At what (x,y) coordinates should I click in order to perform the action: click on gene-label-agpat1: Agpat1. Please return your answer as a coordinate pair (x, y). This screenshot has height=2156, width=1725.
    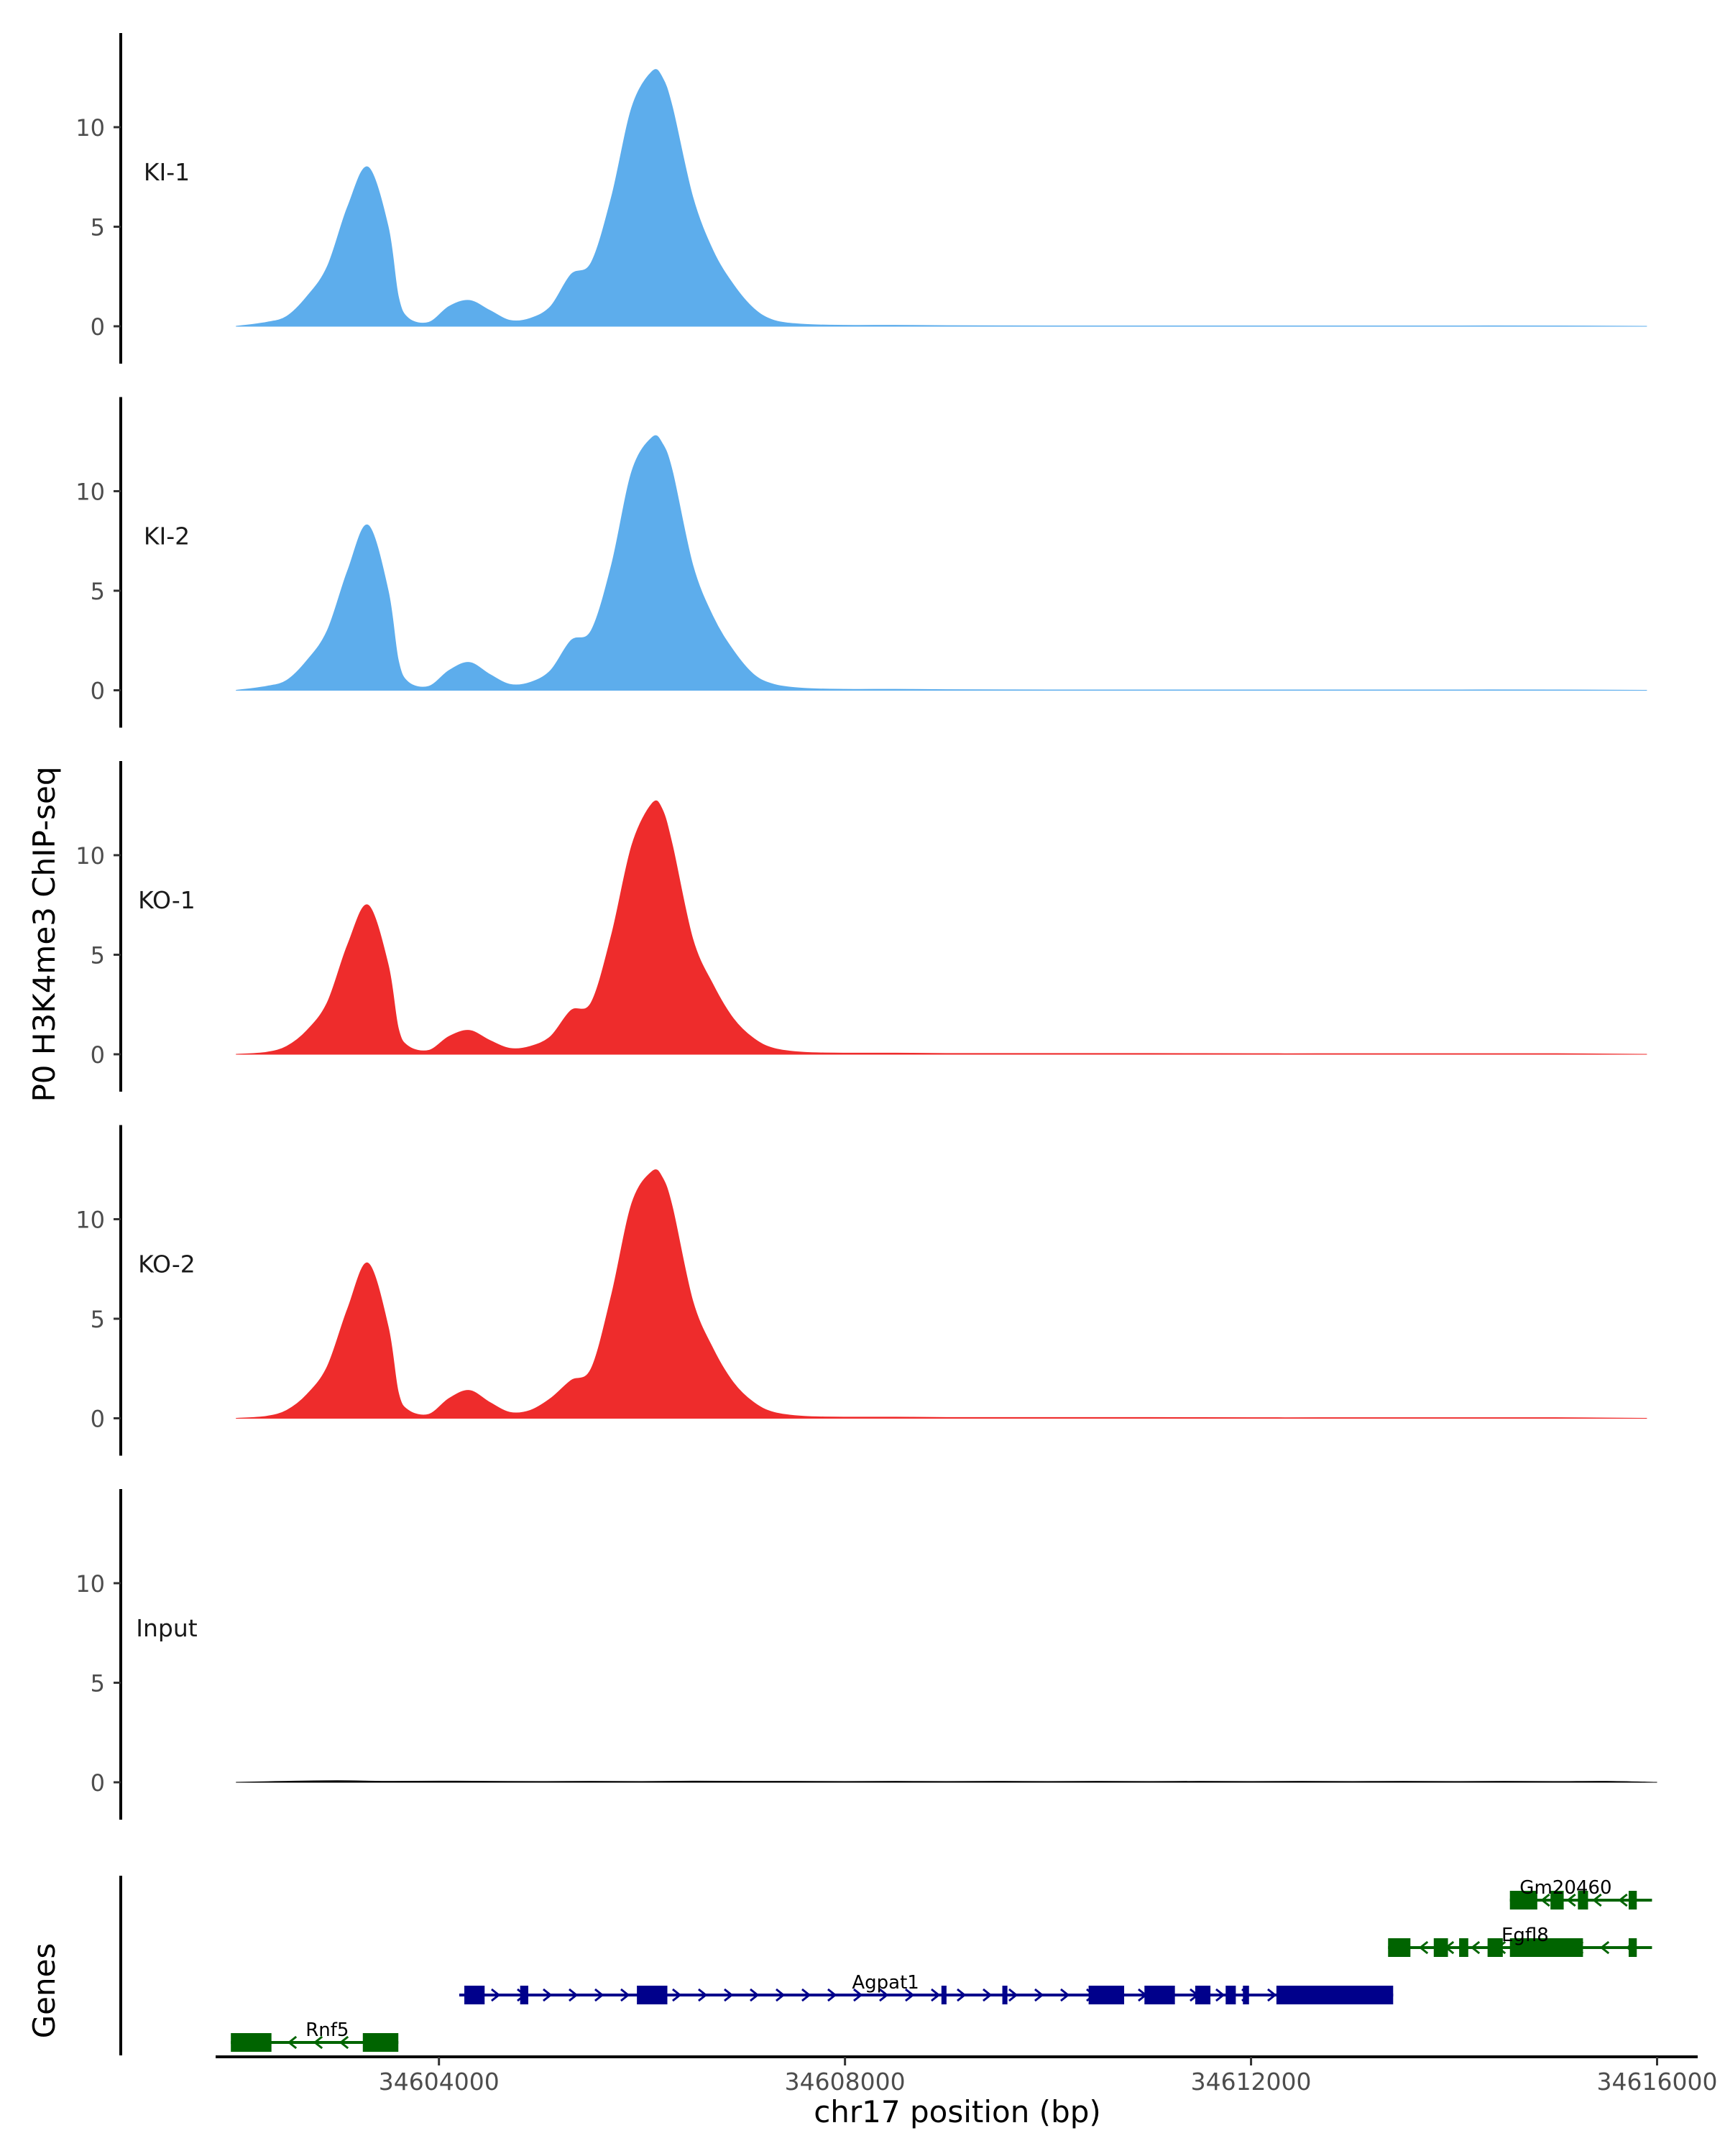
    Looking at the image, I should click on (885, 1983).